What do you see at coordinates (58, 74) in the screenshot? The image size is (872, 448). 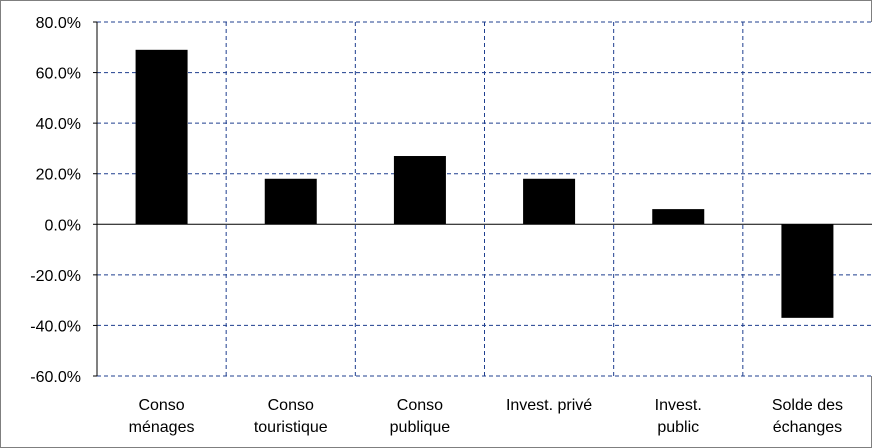 I see `y-tick-label: 60.0%` at bounding box center [58, 74].